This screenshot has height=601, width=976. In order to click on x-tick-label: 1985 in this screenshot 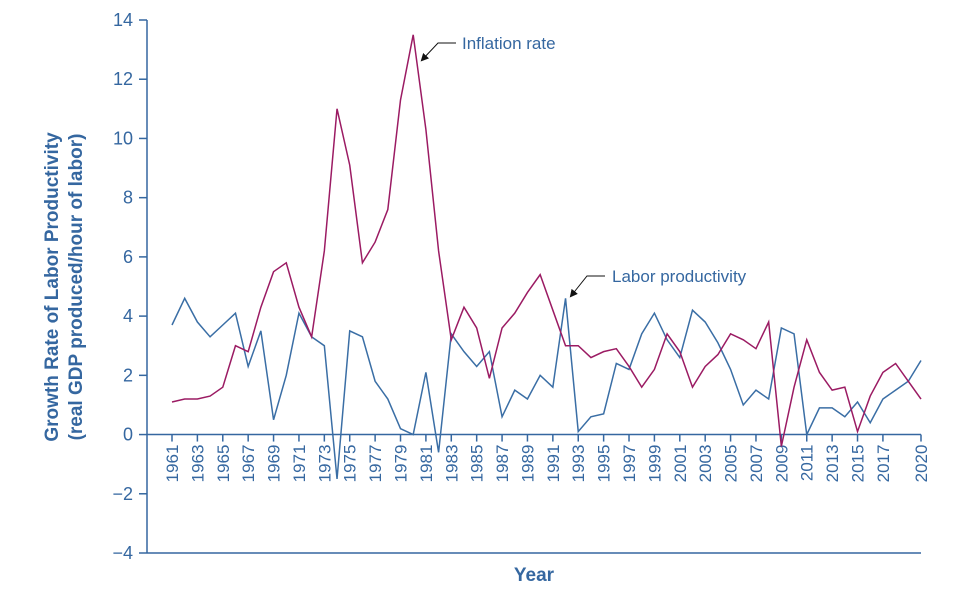, I will do `click(477, 464)`.